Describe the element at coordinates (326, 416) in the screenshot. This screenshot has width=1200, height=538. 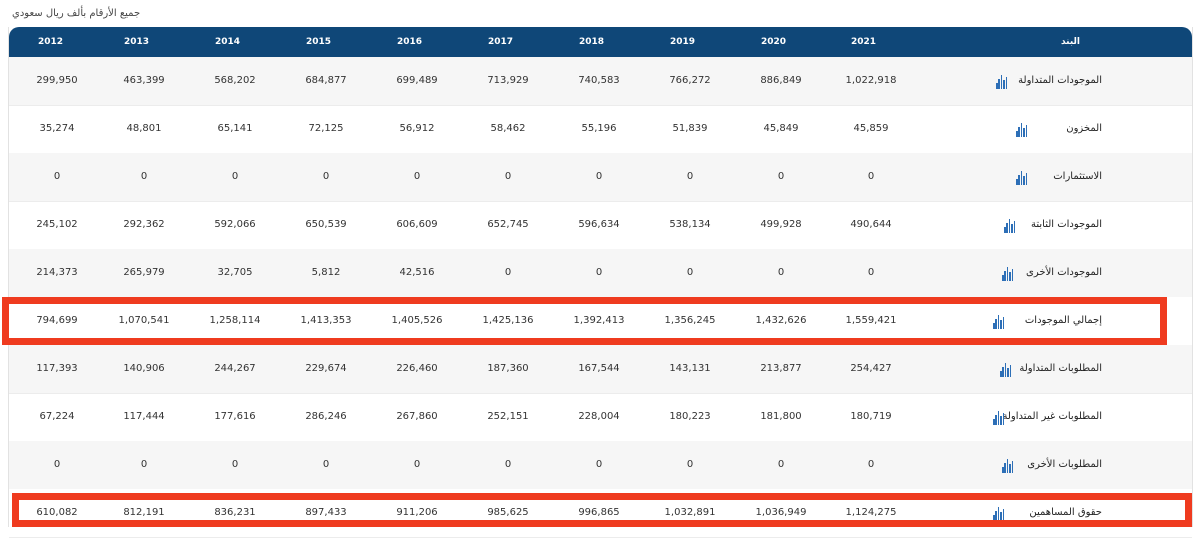
I see `table-cell: 286,246` at that location.